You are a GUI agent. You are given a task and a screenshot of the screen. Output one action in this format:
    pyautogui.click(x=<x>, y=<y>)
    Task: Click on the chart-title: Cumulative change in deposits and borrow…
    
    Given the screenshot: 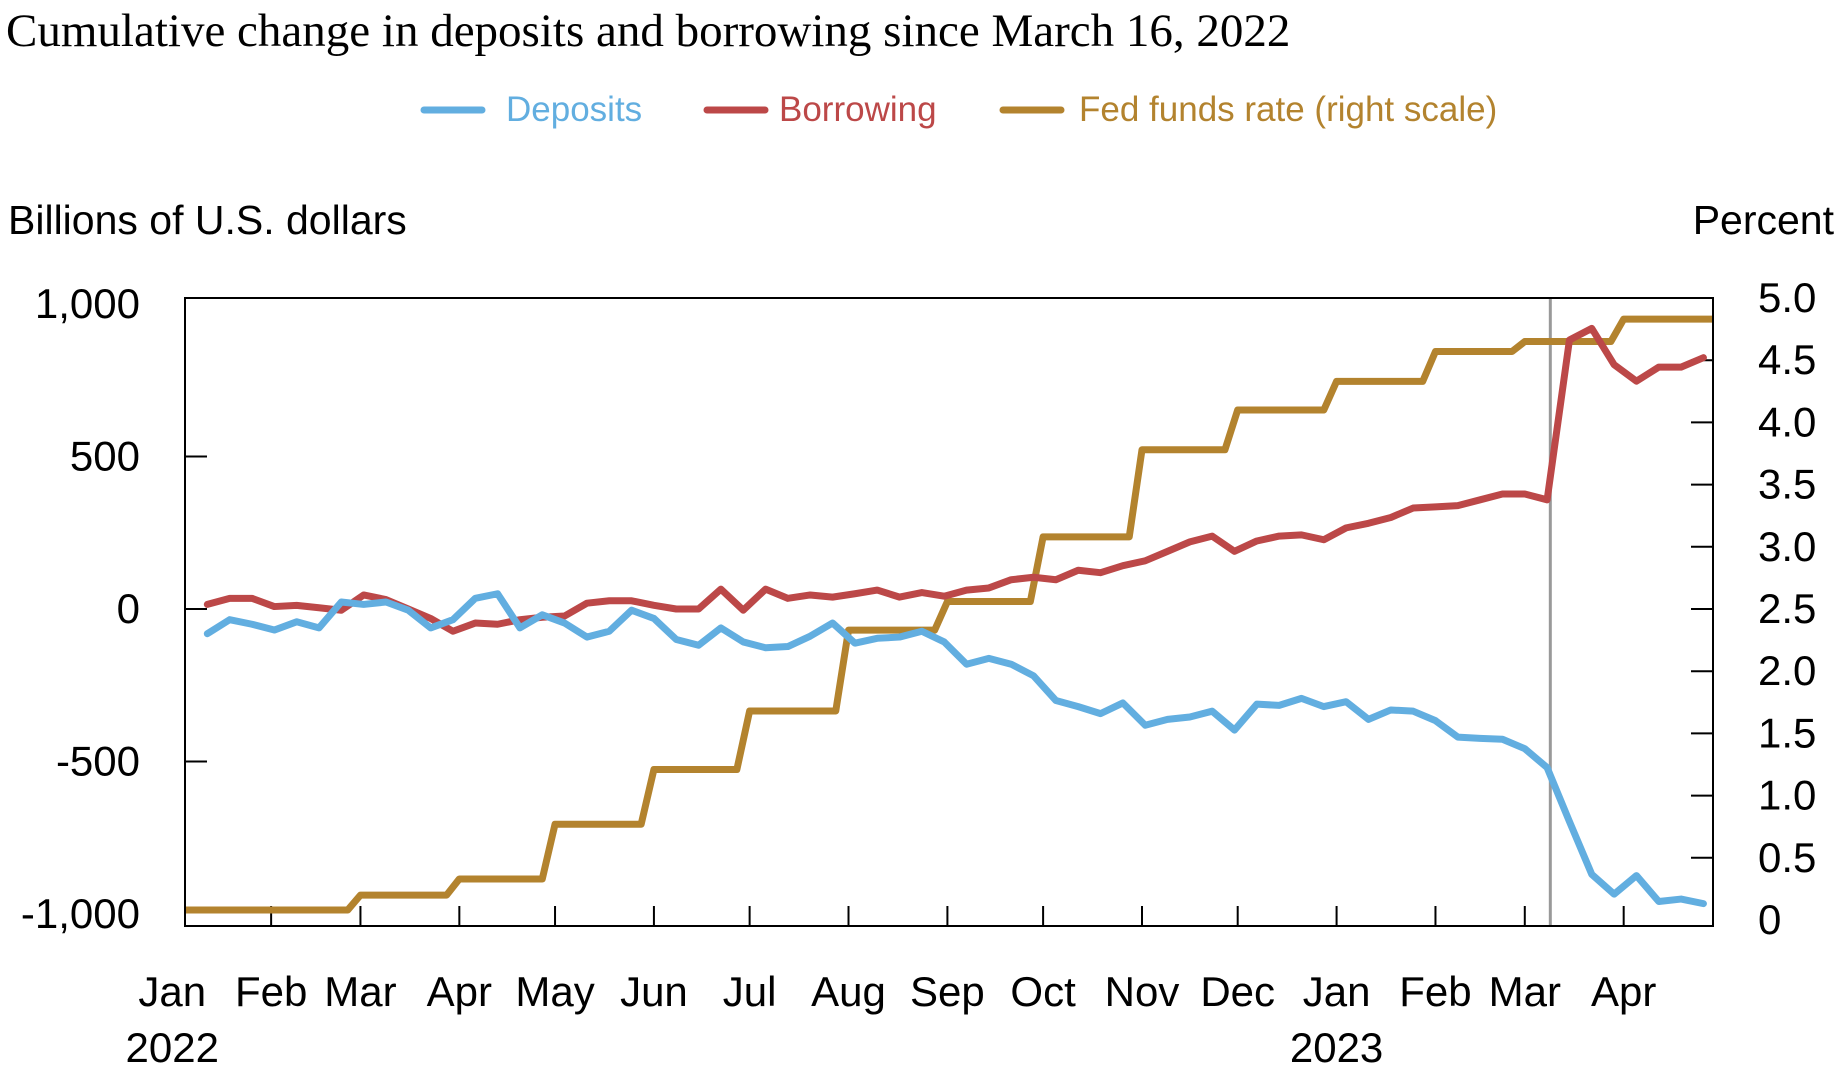 What is the action you would take?
    pyautogui.click(x=648, y=31)
    